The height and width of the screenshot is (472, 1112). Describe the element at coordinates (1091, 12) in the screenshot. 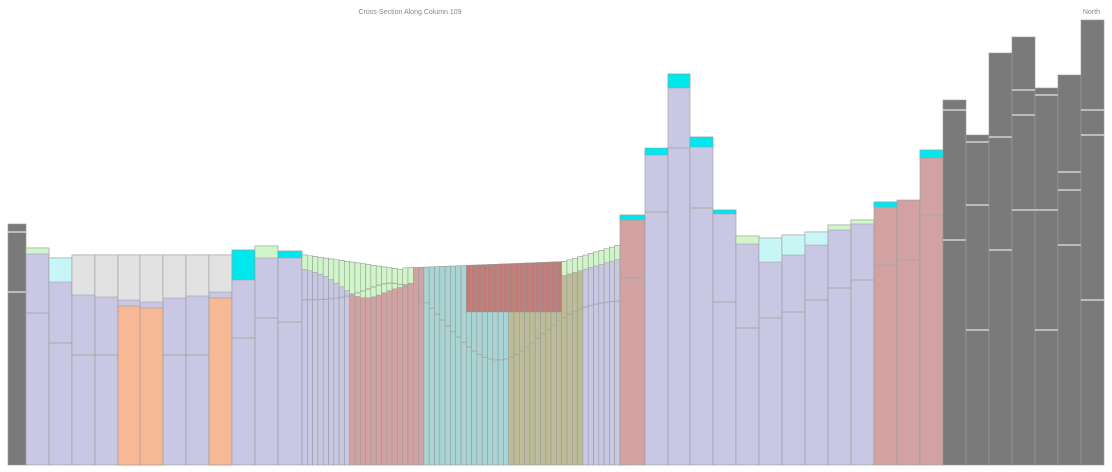

I see `direction-label: North` at that location.